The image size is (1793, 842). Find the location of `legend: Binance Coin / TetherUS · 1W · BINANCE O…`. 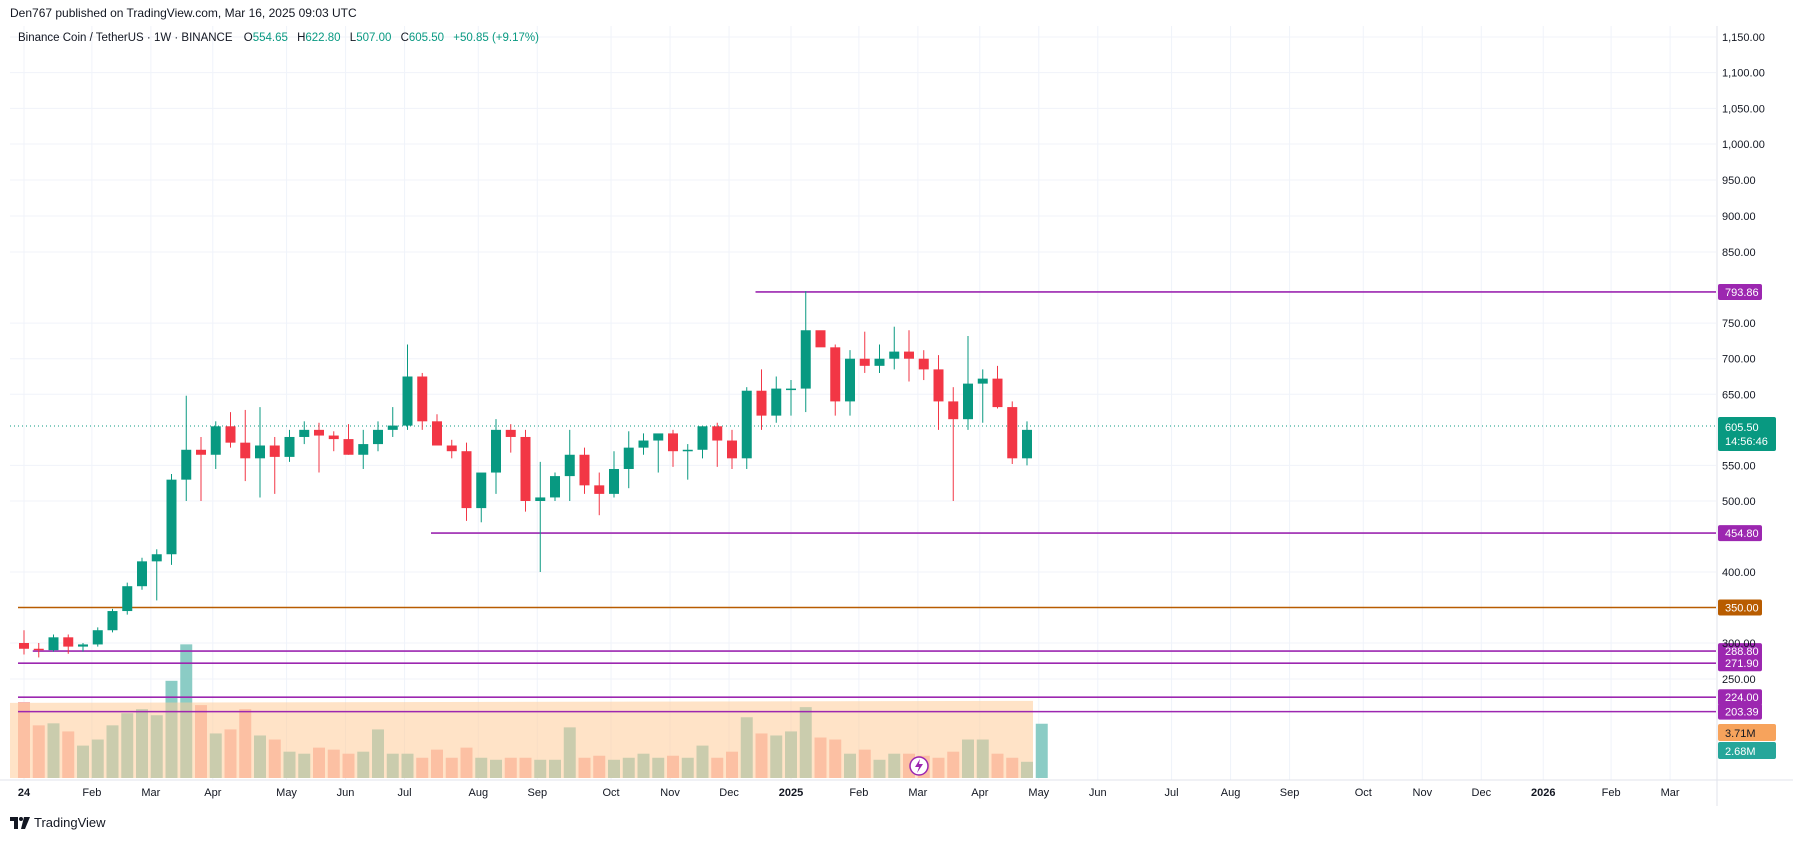

legend: Binance Coin / TetherUS · 1W · BINANCE O… is located at coordinates (278, 38).